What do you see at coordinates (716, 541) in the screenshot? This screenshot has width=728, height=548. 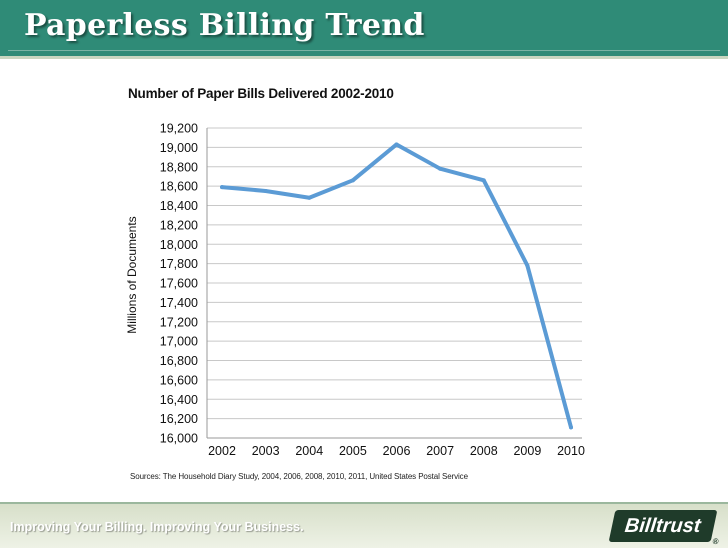 I see `registered-mark: ®` at bounding box center [716, 541].